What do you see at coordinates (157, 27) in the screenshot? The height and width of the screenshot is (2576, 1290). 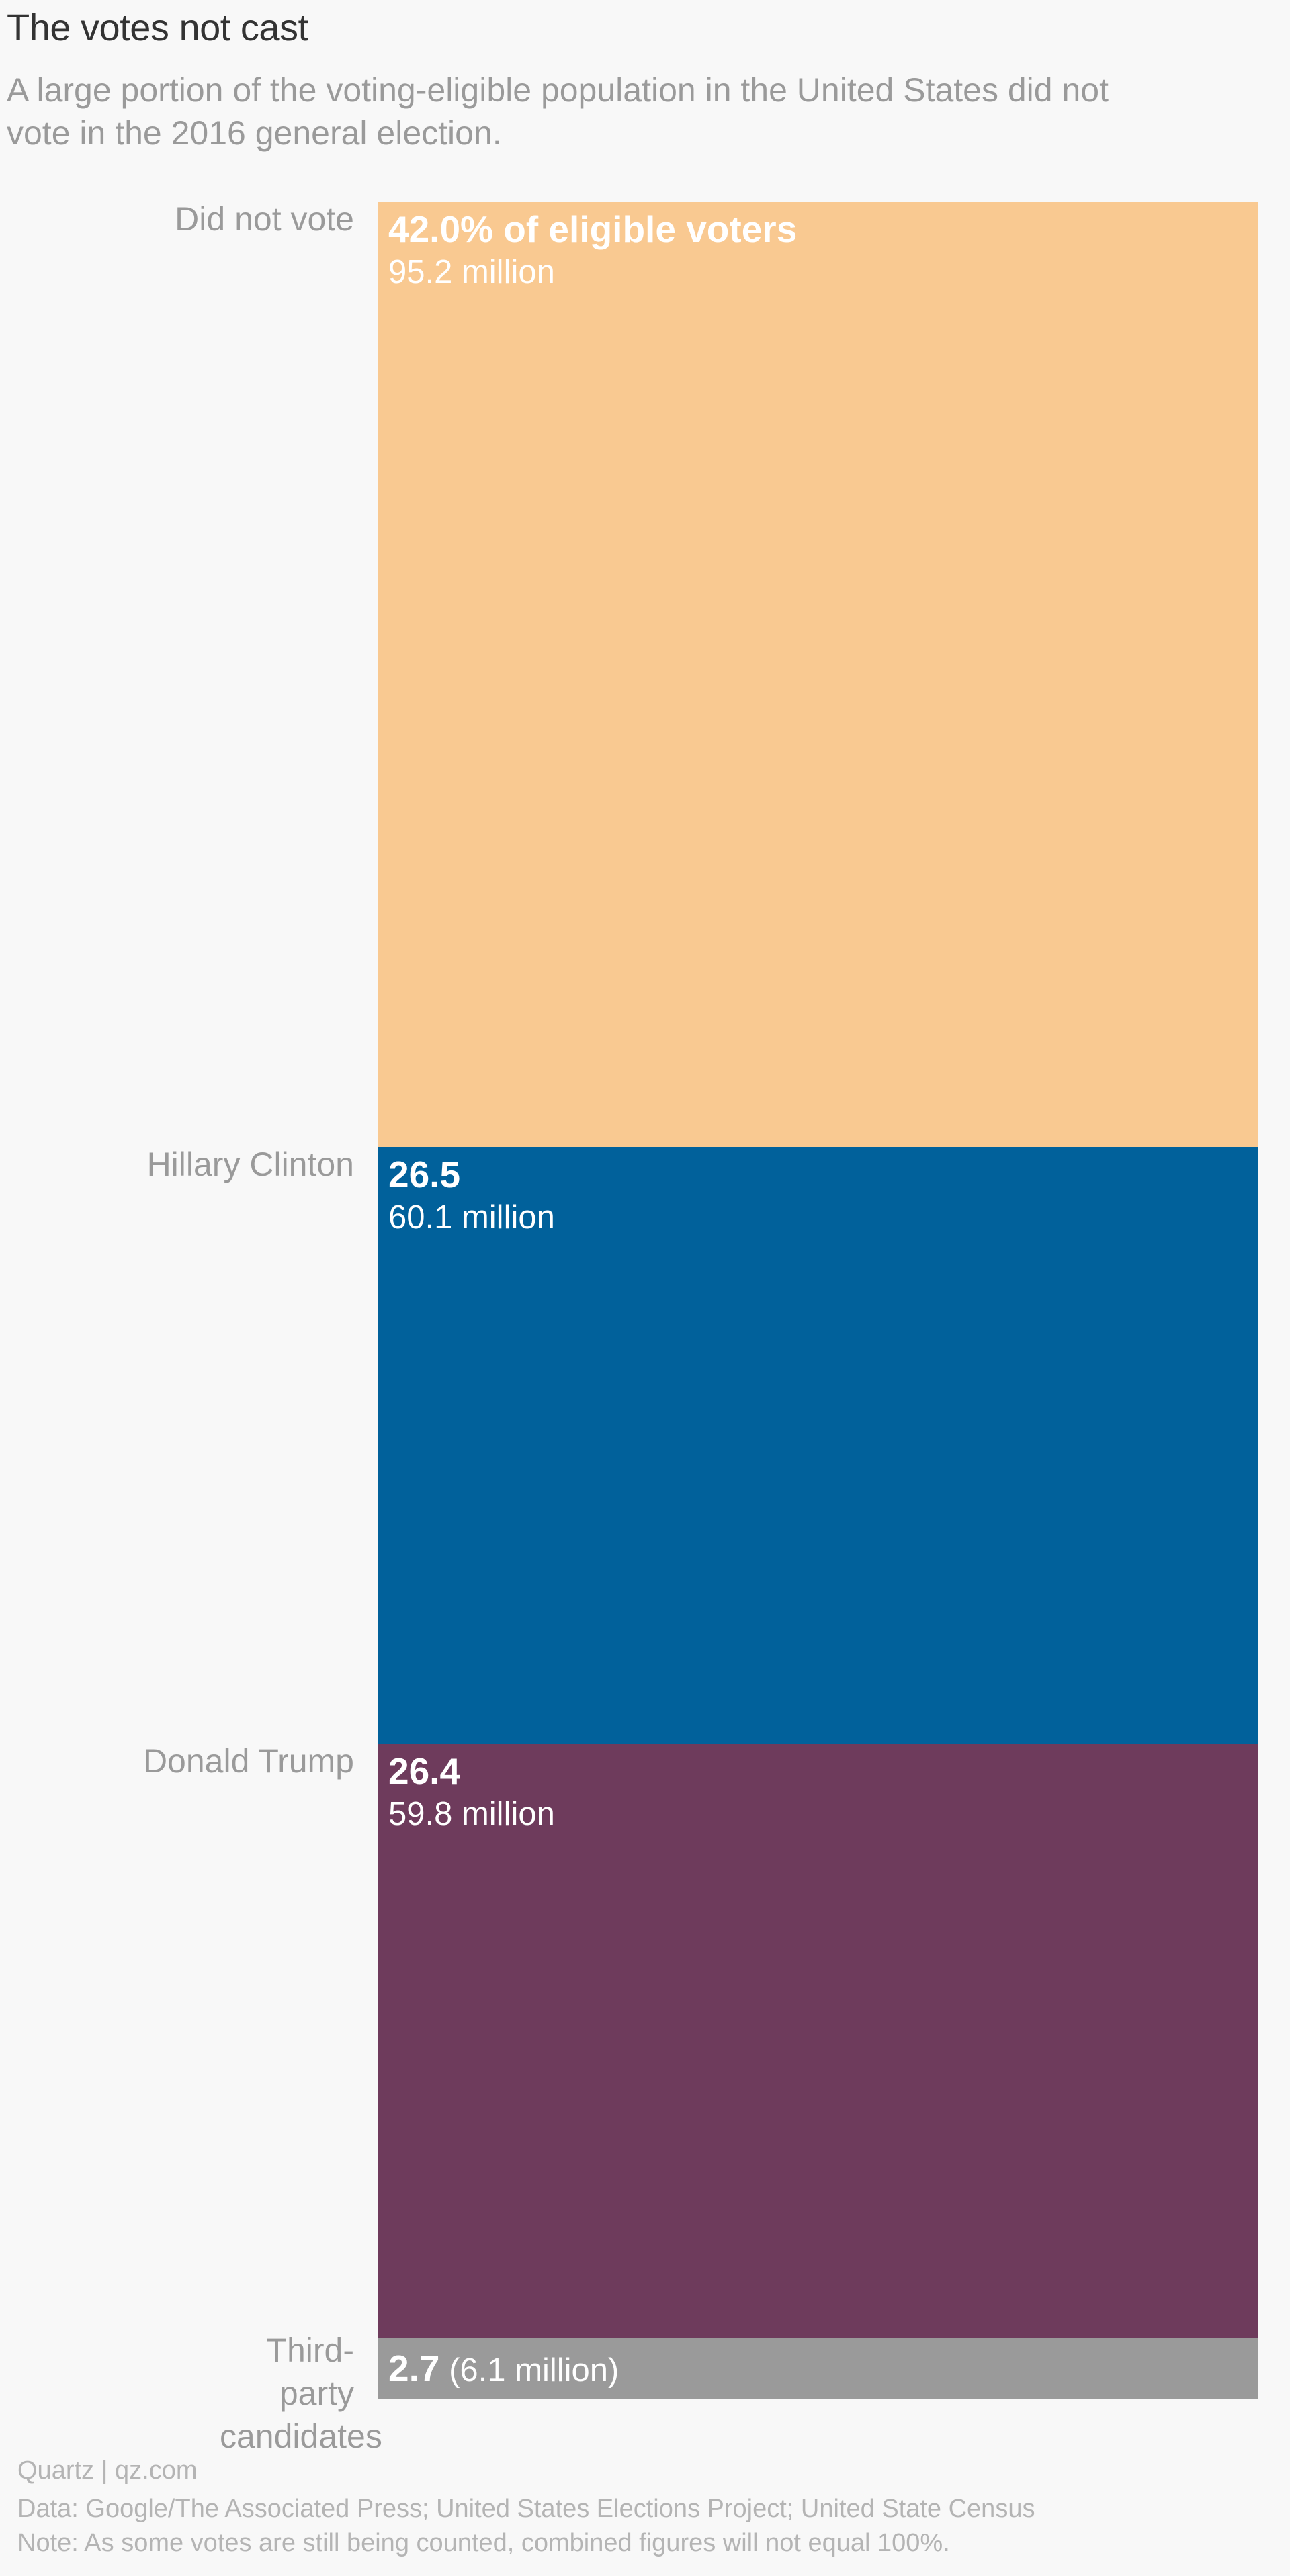 I see `chart-title: The votes not cast` at bounding box center [157, 27].